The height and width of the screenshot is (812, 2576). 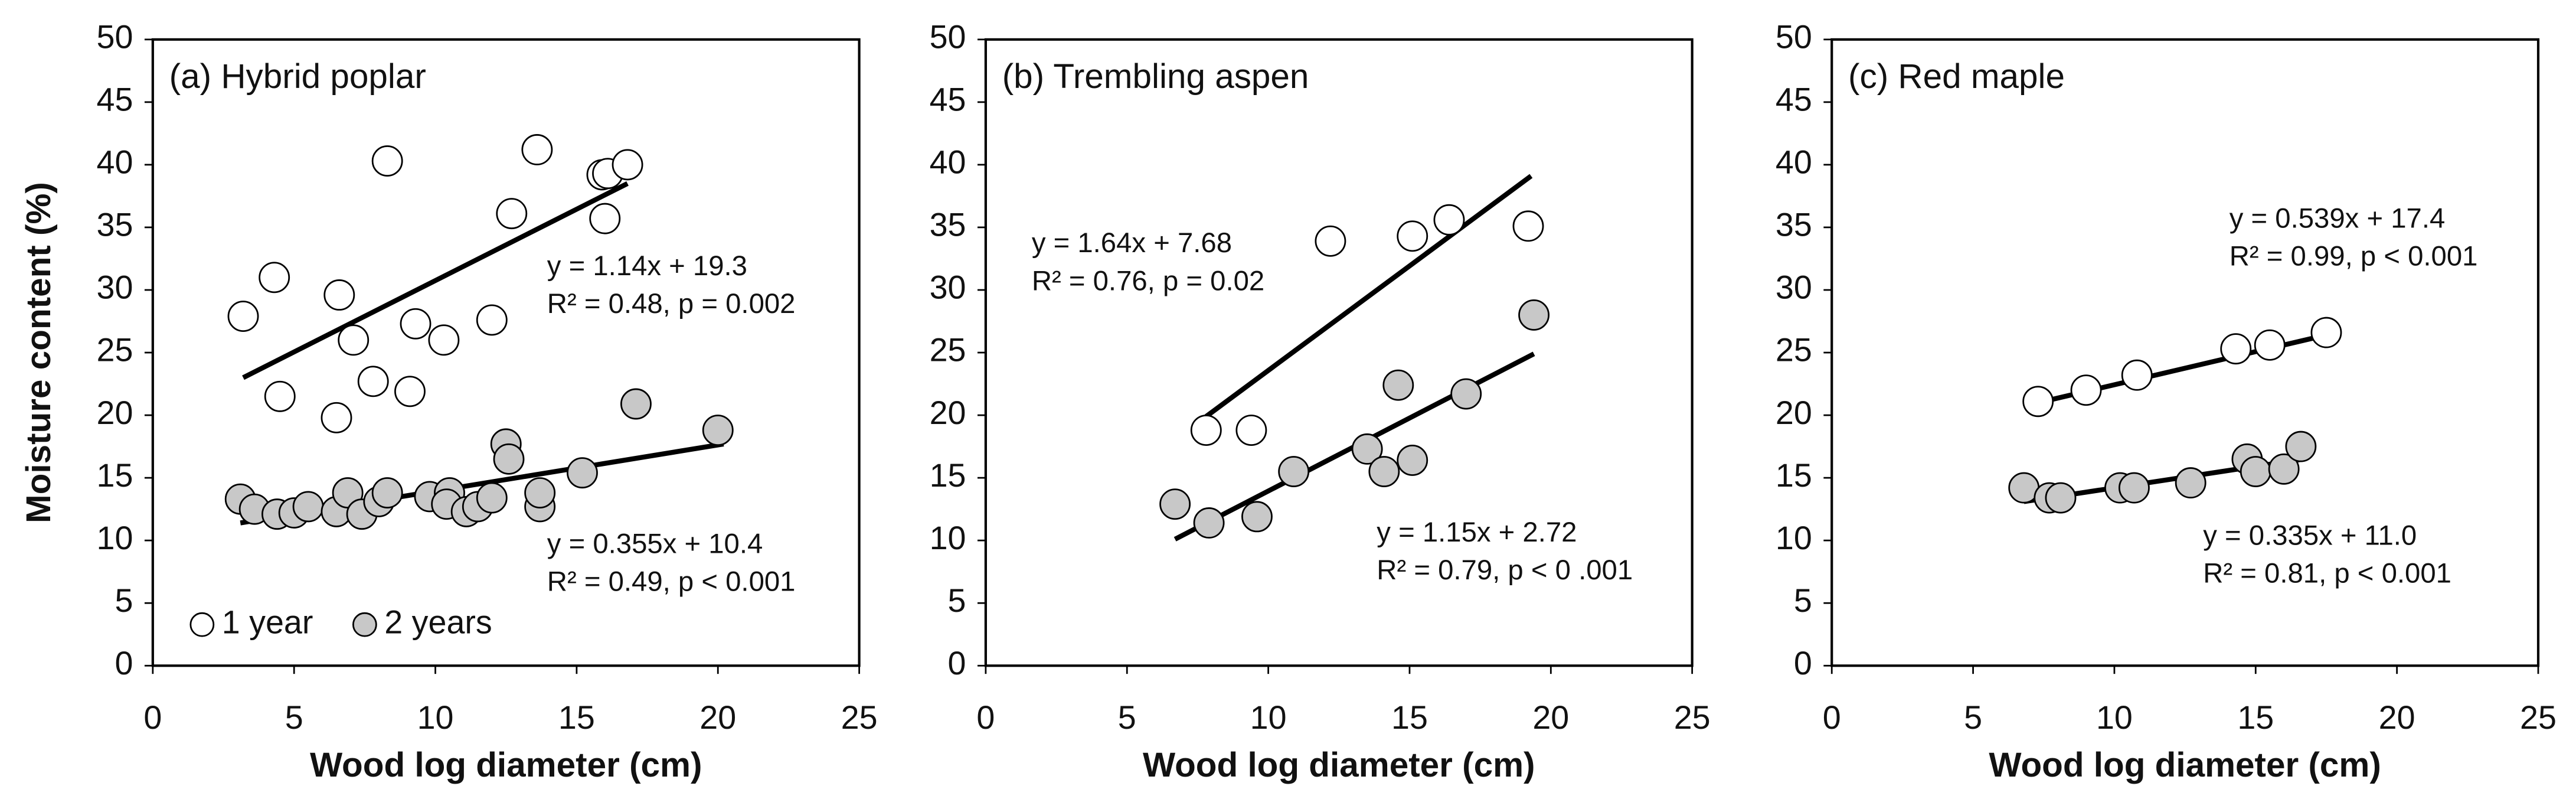 What do you see at coordinates (1477, 532) in the screenshot?
I see `annotation: y = 1.15x + 2.72` at bounding box center [1477, 532].